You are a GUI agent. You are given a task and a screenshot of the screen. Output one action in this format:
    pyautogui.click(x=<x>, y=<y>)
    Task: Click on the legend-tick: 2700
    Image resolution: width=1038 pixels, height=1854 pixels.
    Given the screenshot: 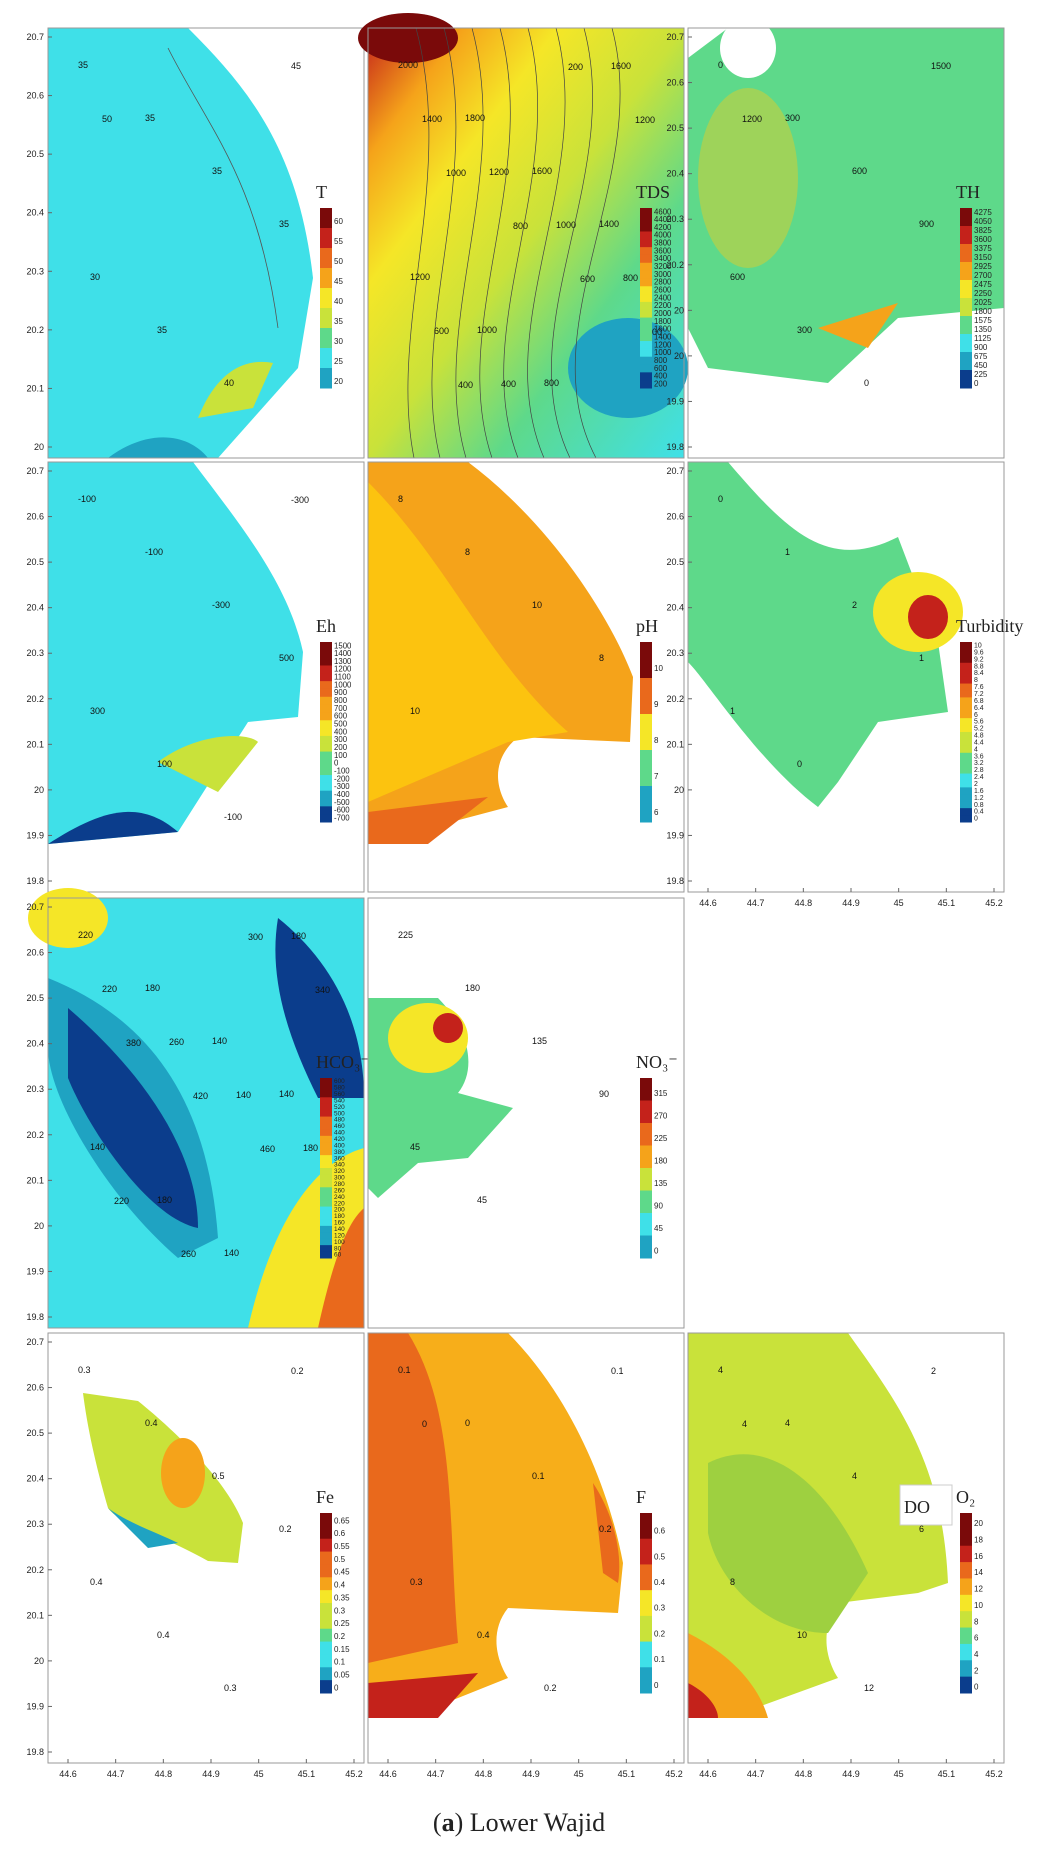 What is the action you would take?
    pyautogui.click(x=983, y=275)
    